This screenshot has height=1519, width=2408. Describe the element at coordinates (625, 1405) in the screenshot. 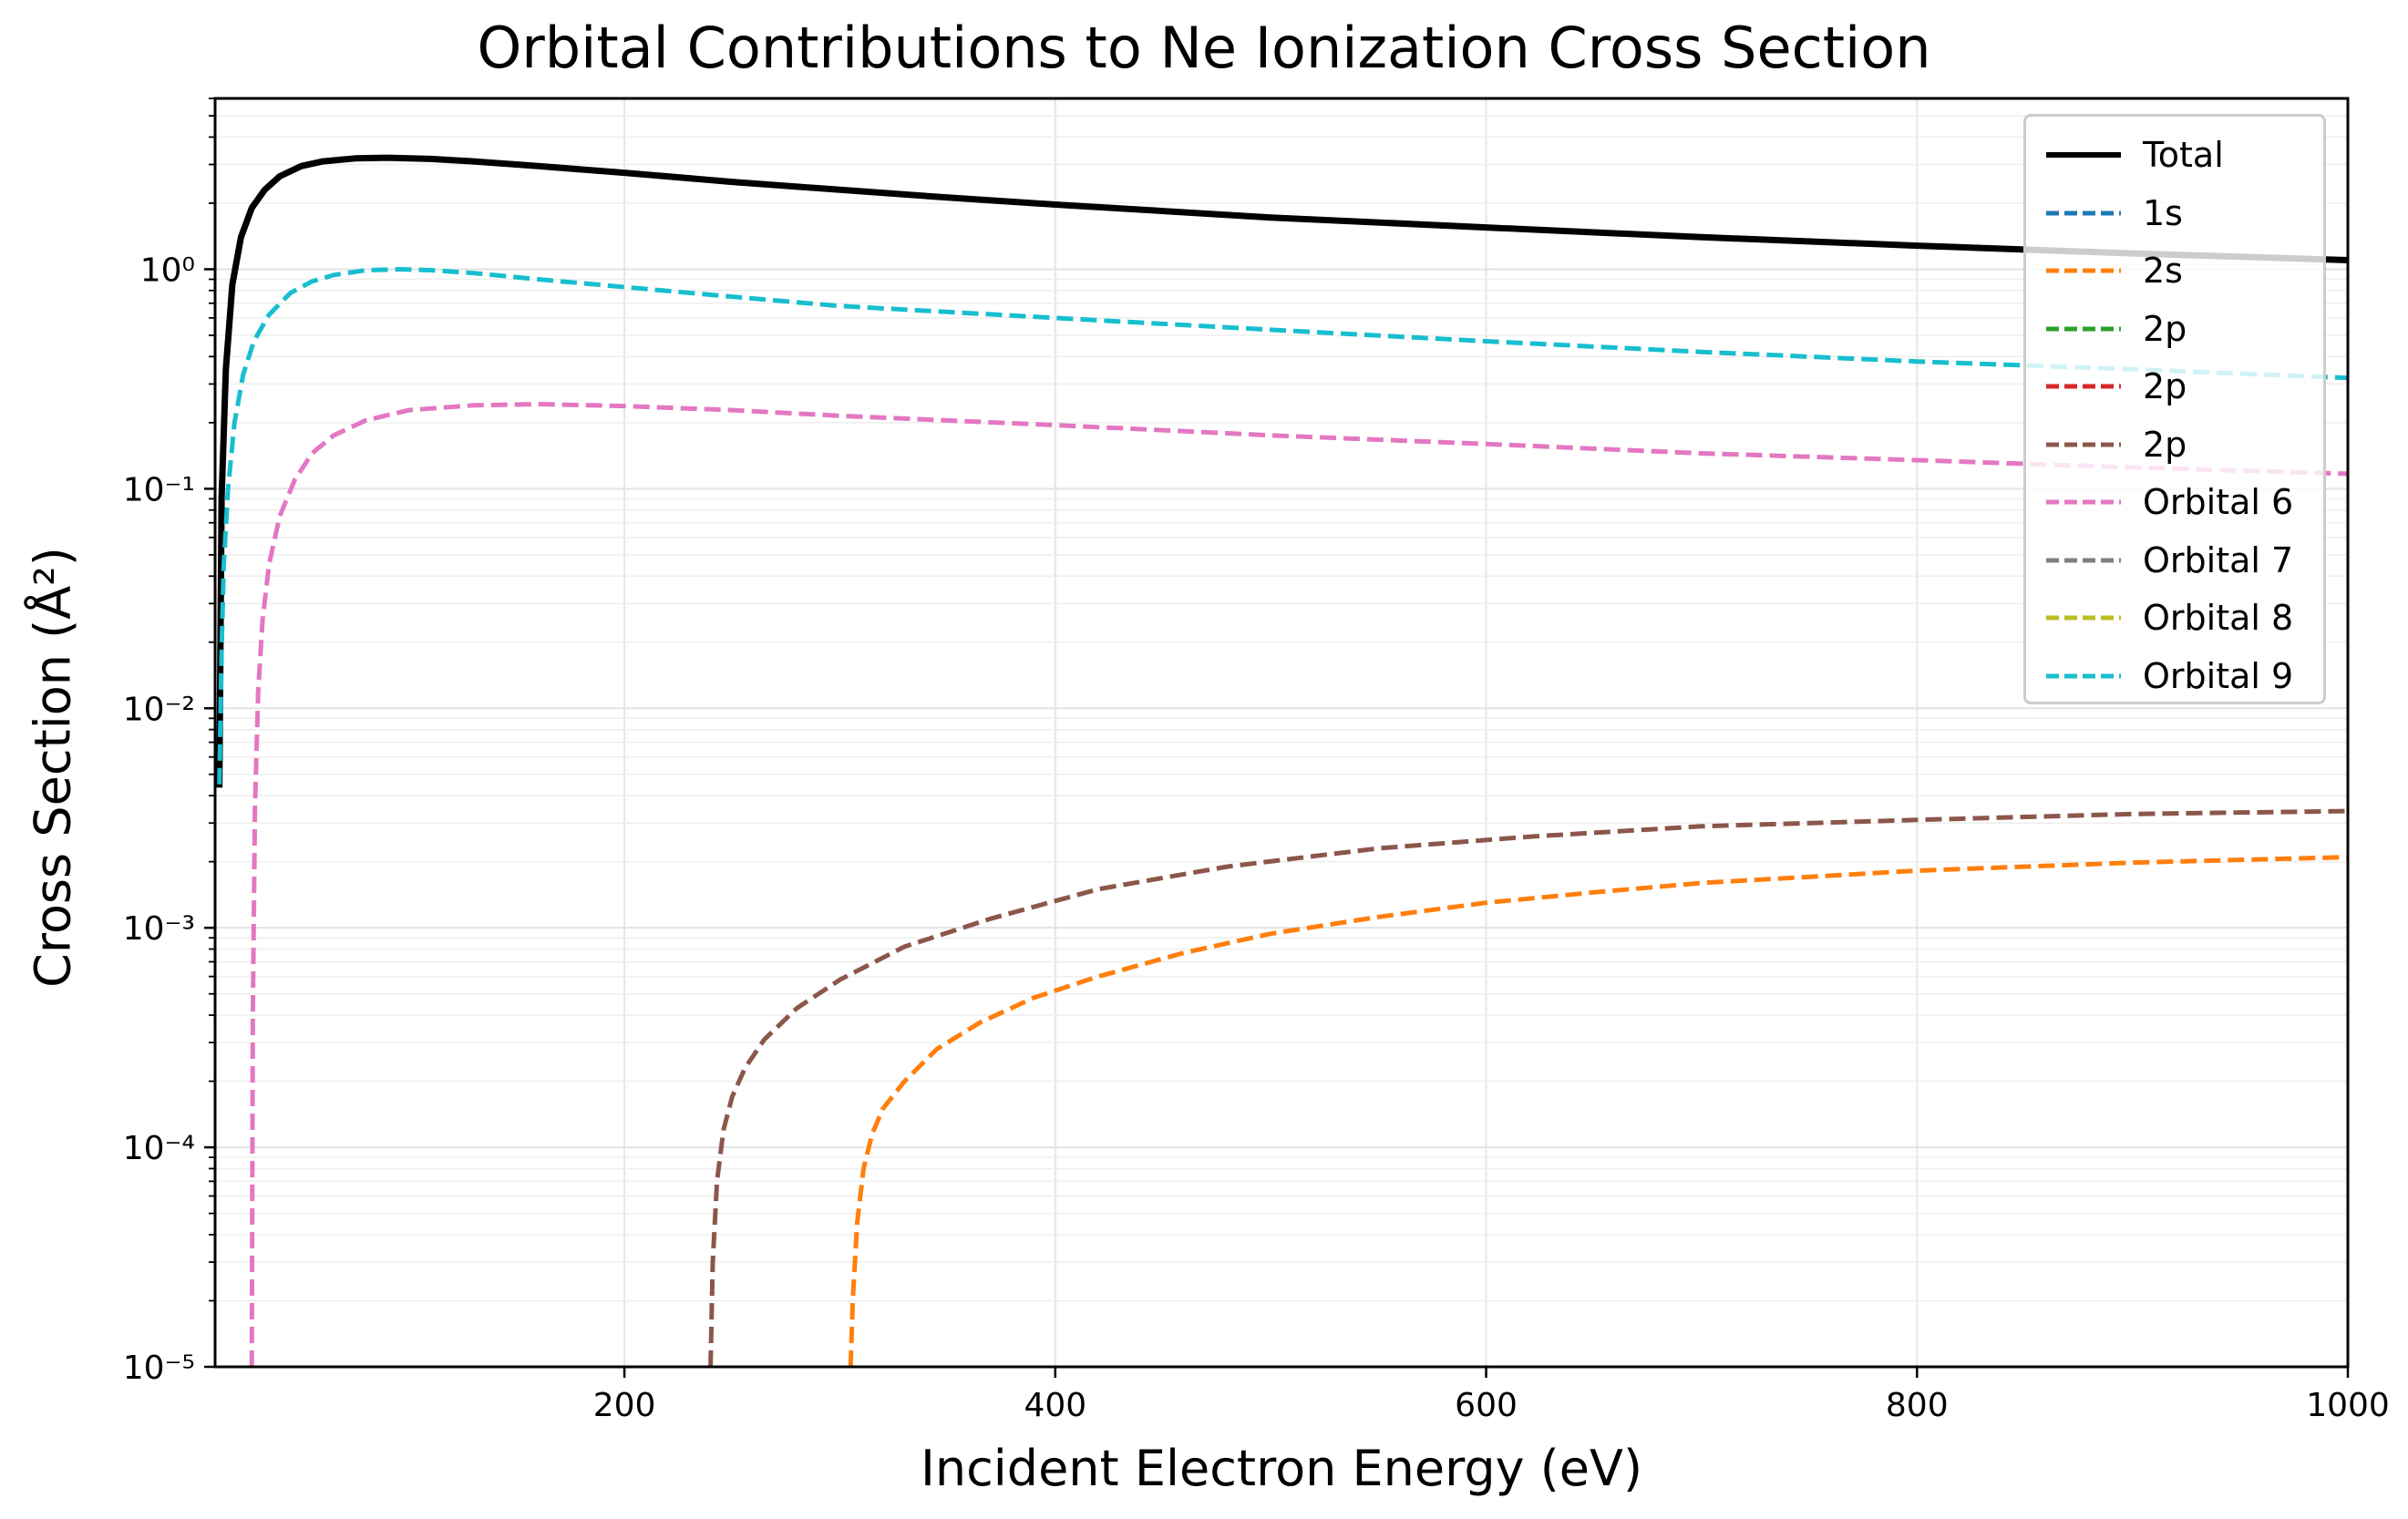

I see `x-tick-label: 200` at that location.